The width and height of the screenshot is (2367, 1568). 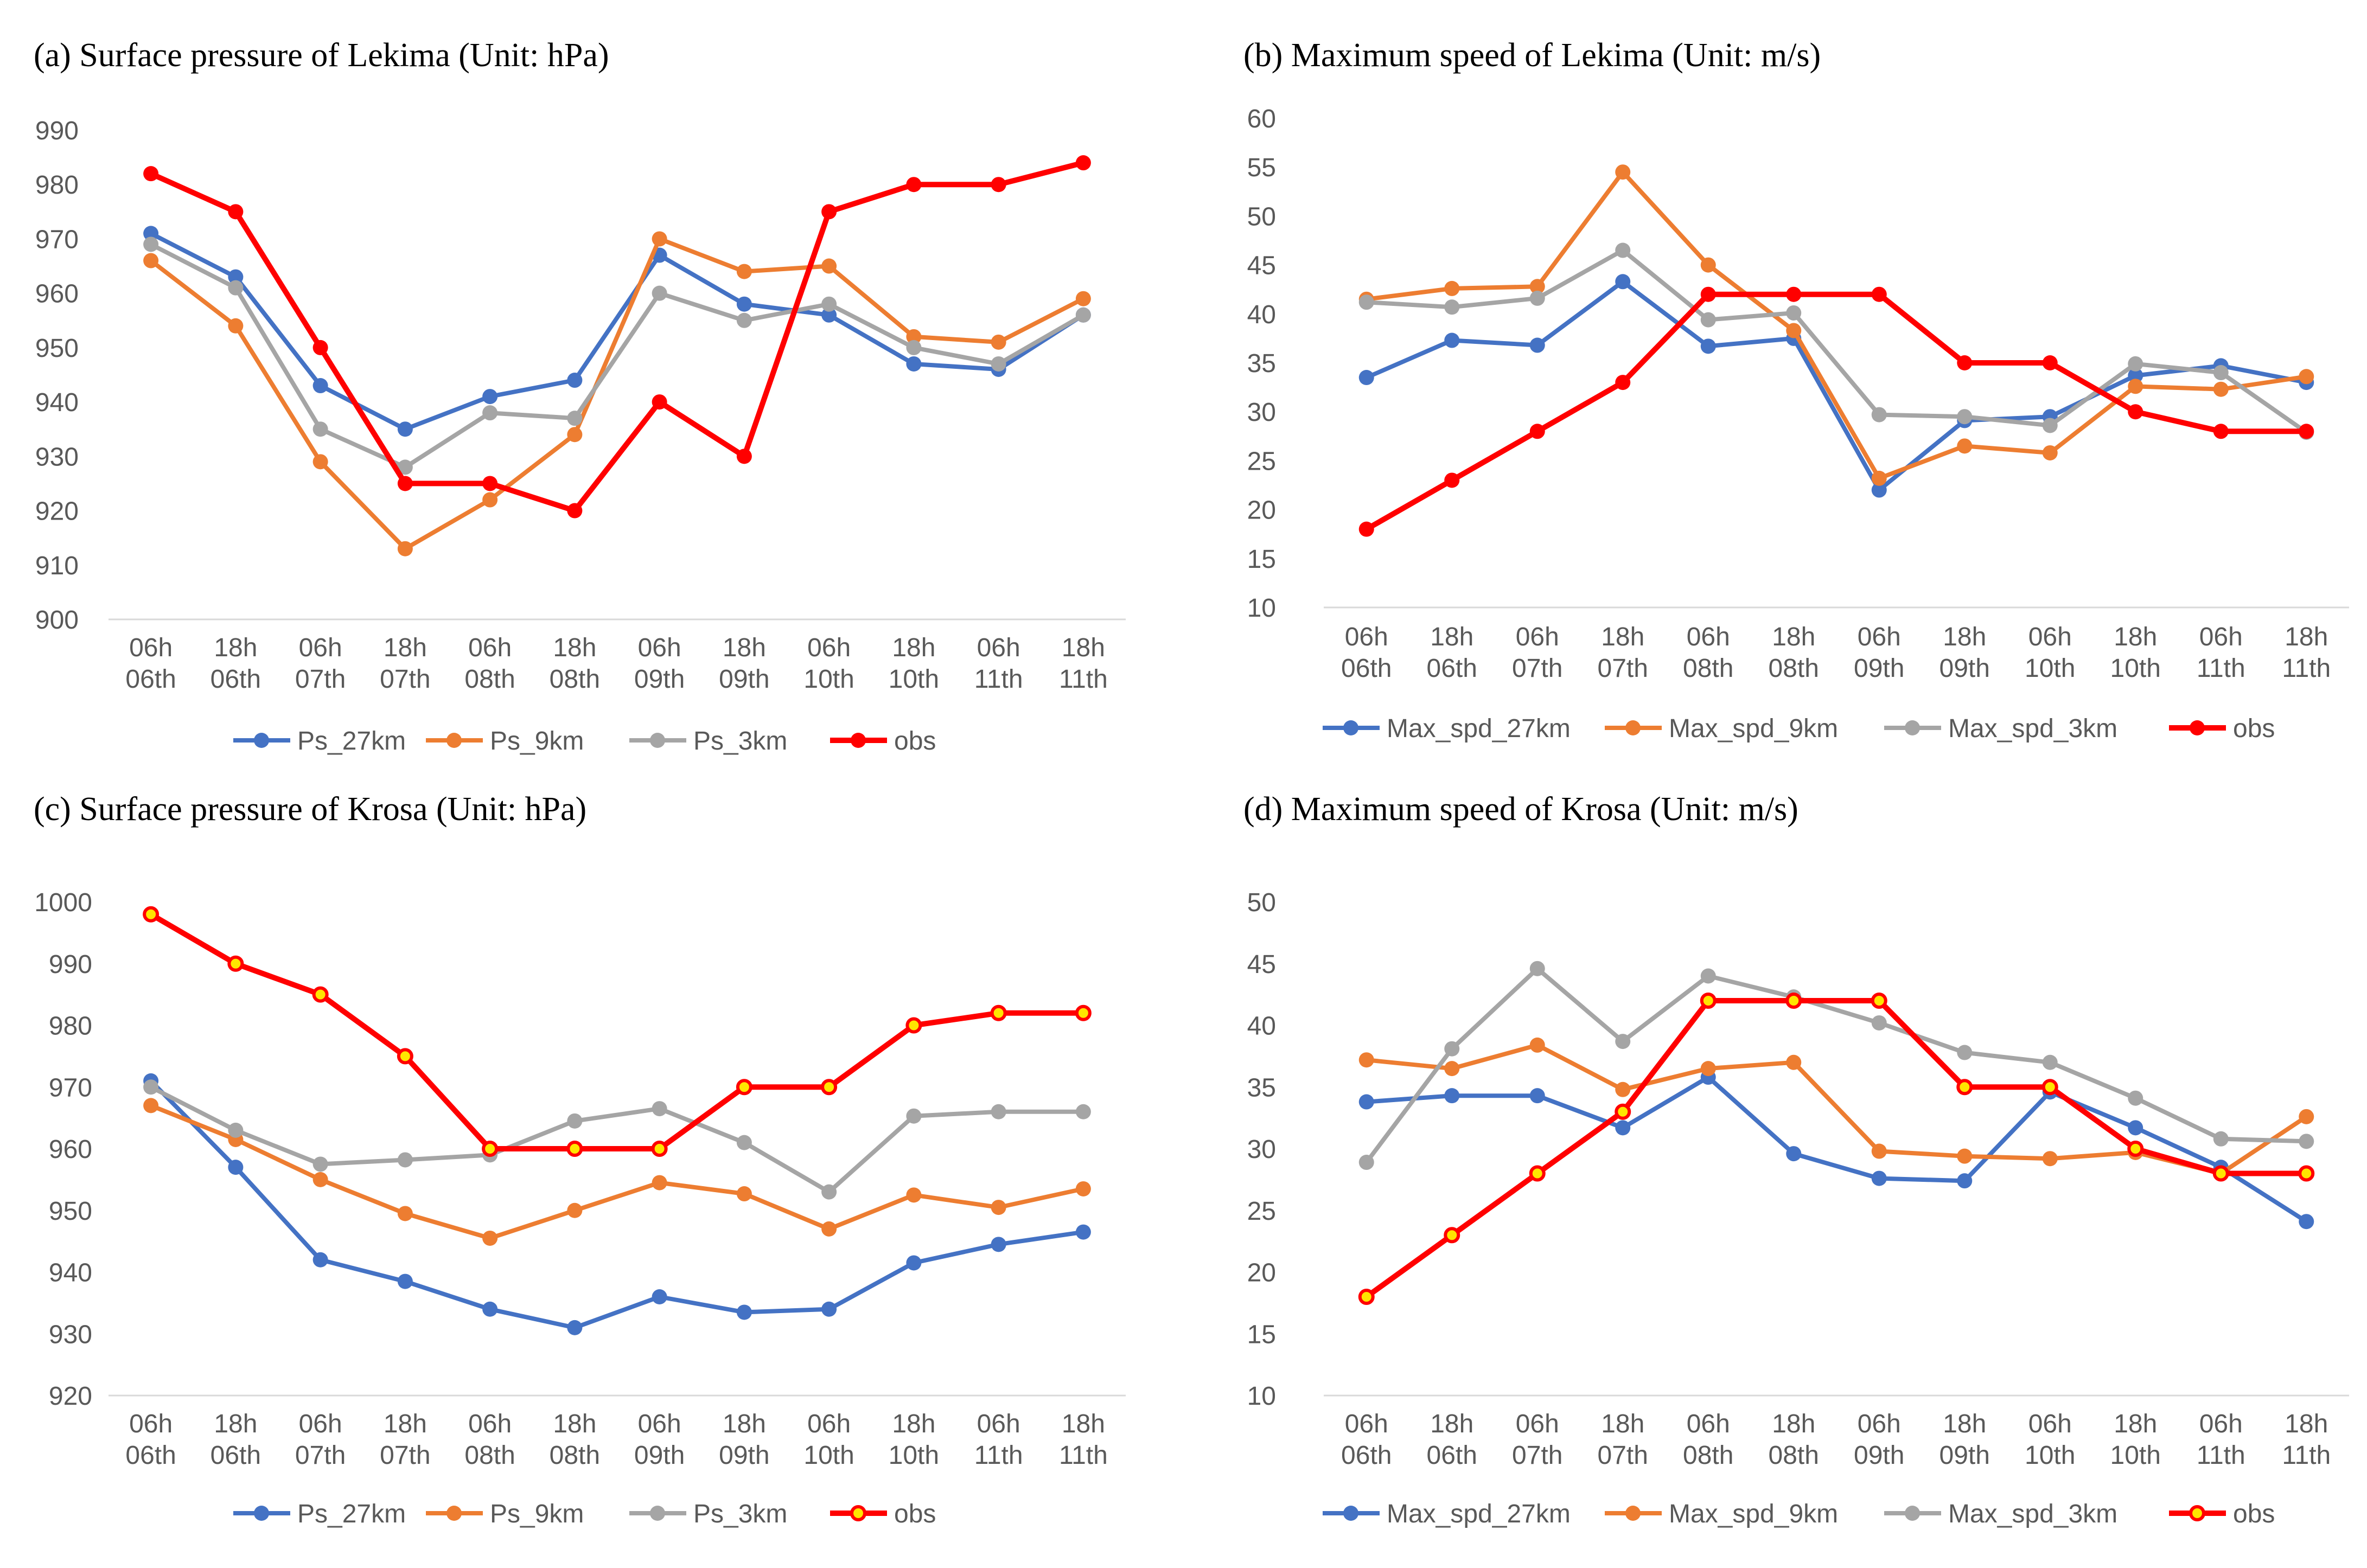 I want to click on legend-entry-Ps_27km: Ps_27km, so click(x=319, y=1514).